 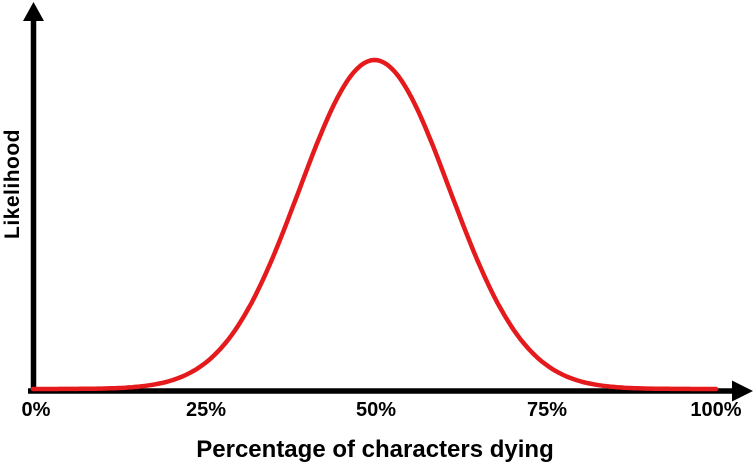 I want to click on x-tick-label-75: 75%, so click(x=547, y=410).